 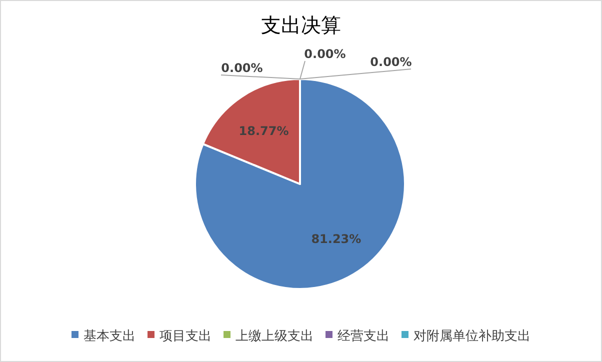 What do you see at coordinates (364, 336) in the screenshot?
I see `legend-label: 经营支出` at bounding box center [364, 336].